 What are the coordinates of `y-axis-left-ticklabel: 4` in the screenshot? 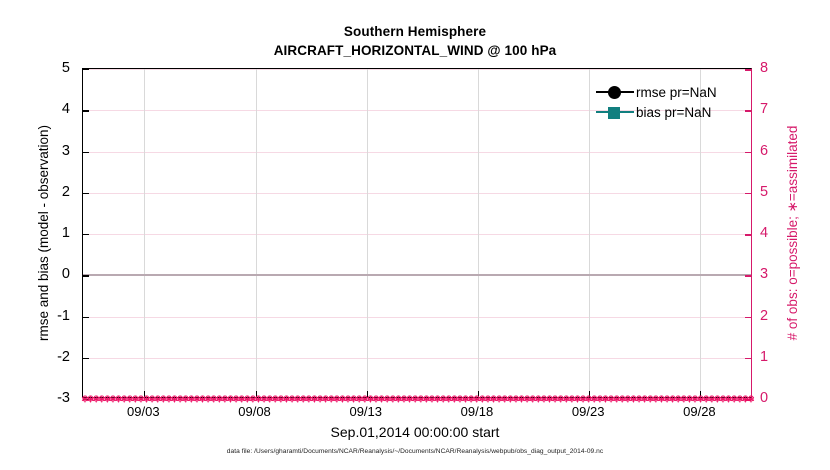 It's located at (65, 109).